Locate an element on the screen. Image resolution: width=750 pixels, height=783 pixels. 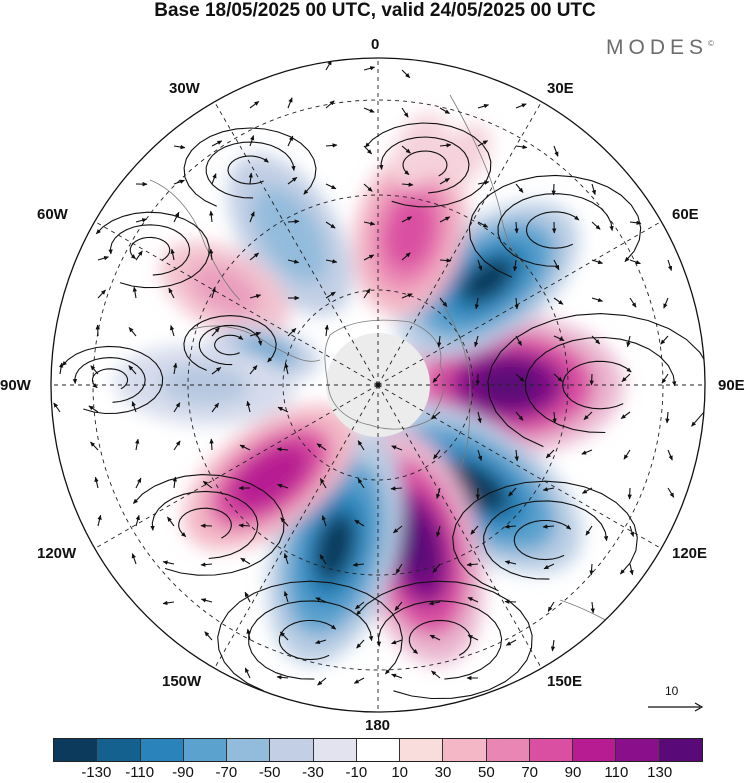
colorbar-labels: -130 -110 -90 -70 -50 -30 -10 10 30 50 70 90 110 130 is located at coordinates (378, 773).